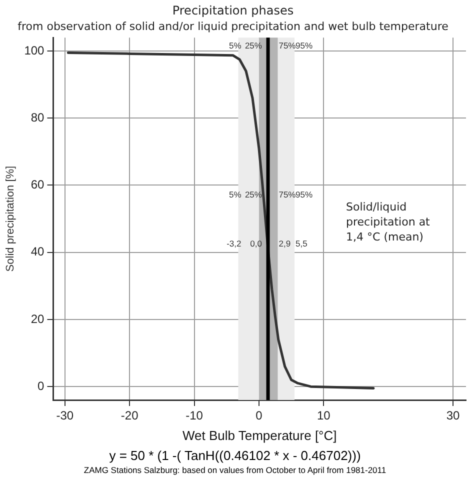 The image size is (470, 504). I want to click on x-tick-label: 30, so click(453, 415).